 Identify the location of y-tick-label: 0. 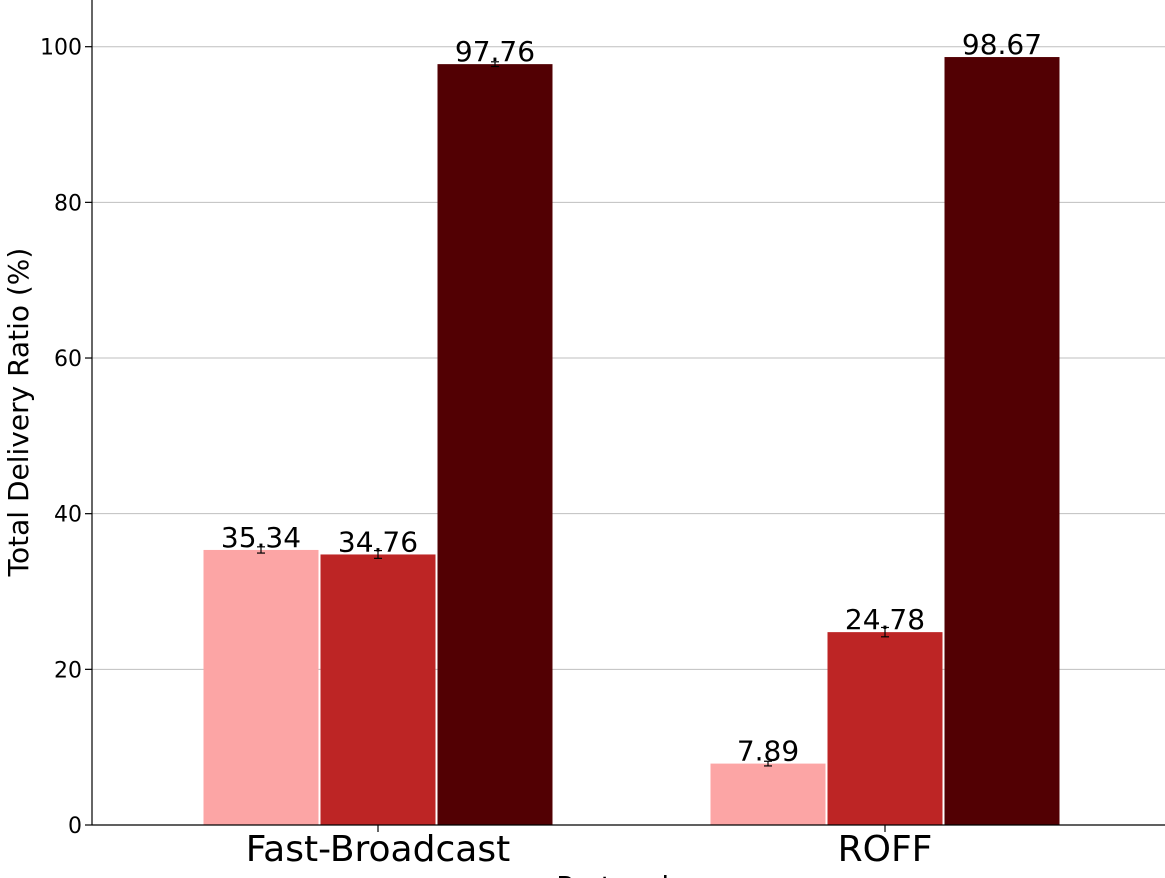
(75, 826).